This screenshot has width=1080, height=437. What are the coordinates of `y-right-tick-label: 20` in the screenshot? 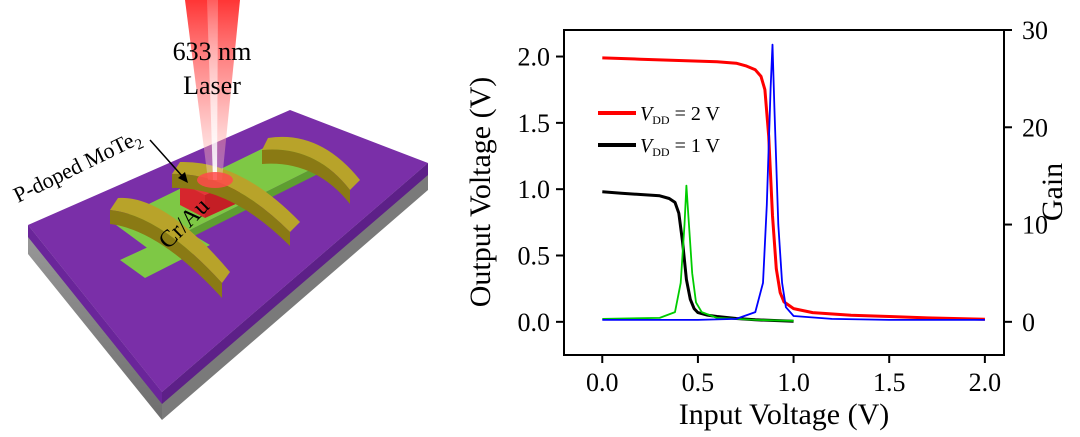 It's located at (1035, 127).